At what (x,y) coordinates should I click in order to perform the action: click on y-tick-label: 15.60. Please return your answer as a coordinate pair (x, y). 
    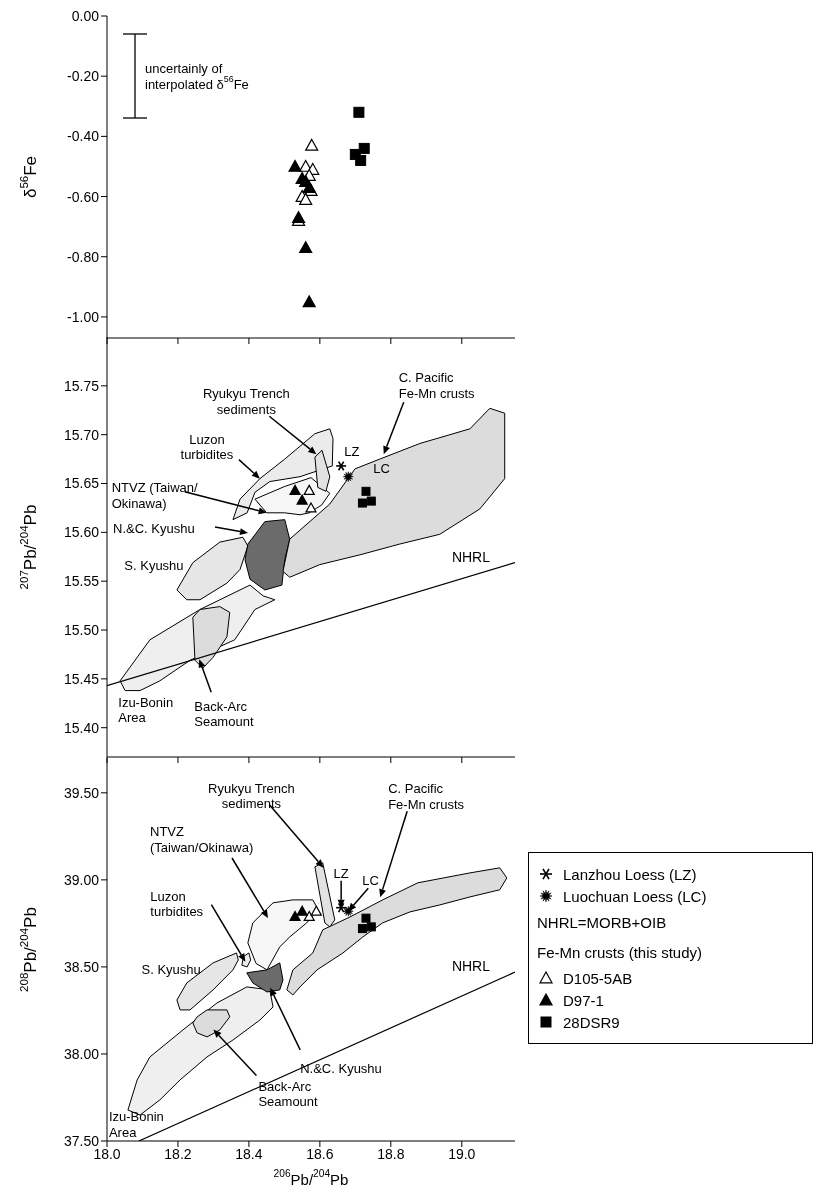
    Looking at the image, I should click on (81, 532).